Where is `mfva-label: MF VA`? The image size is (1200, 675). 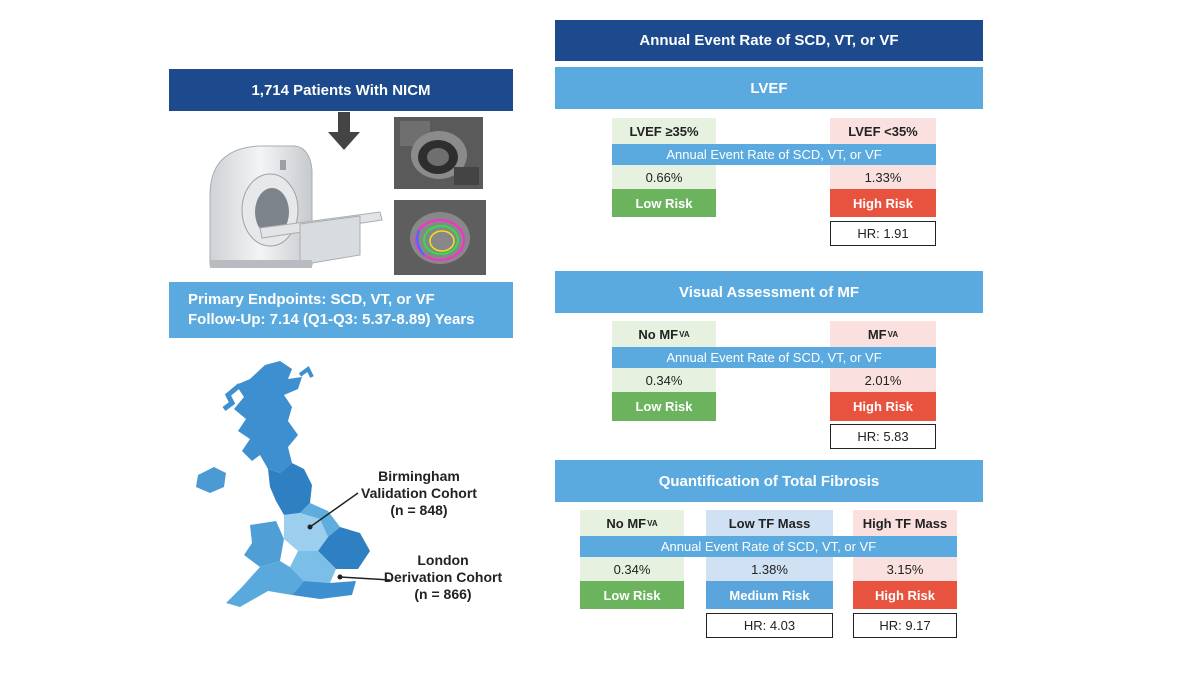
mfva-label: MF VA is located at coordinates (883, 334).